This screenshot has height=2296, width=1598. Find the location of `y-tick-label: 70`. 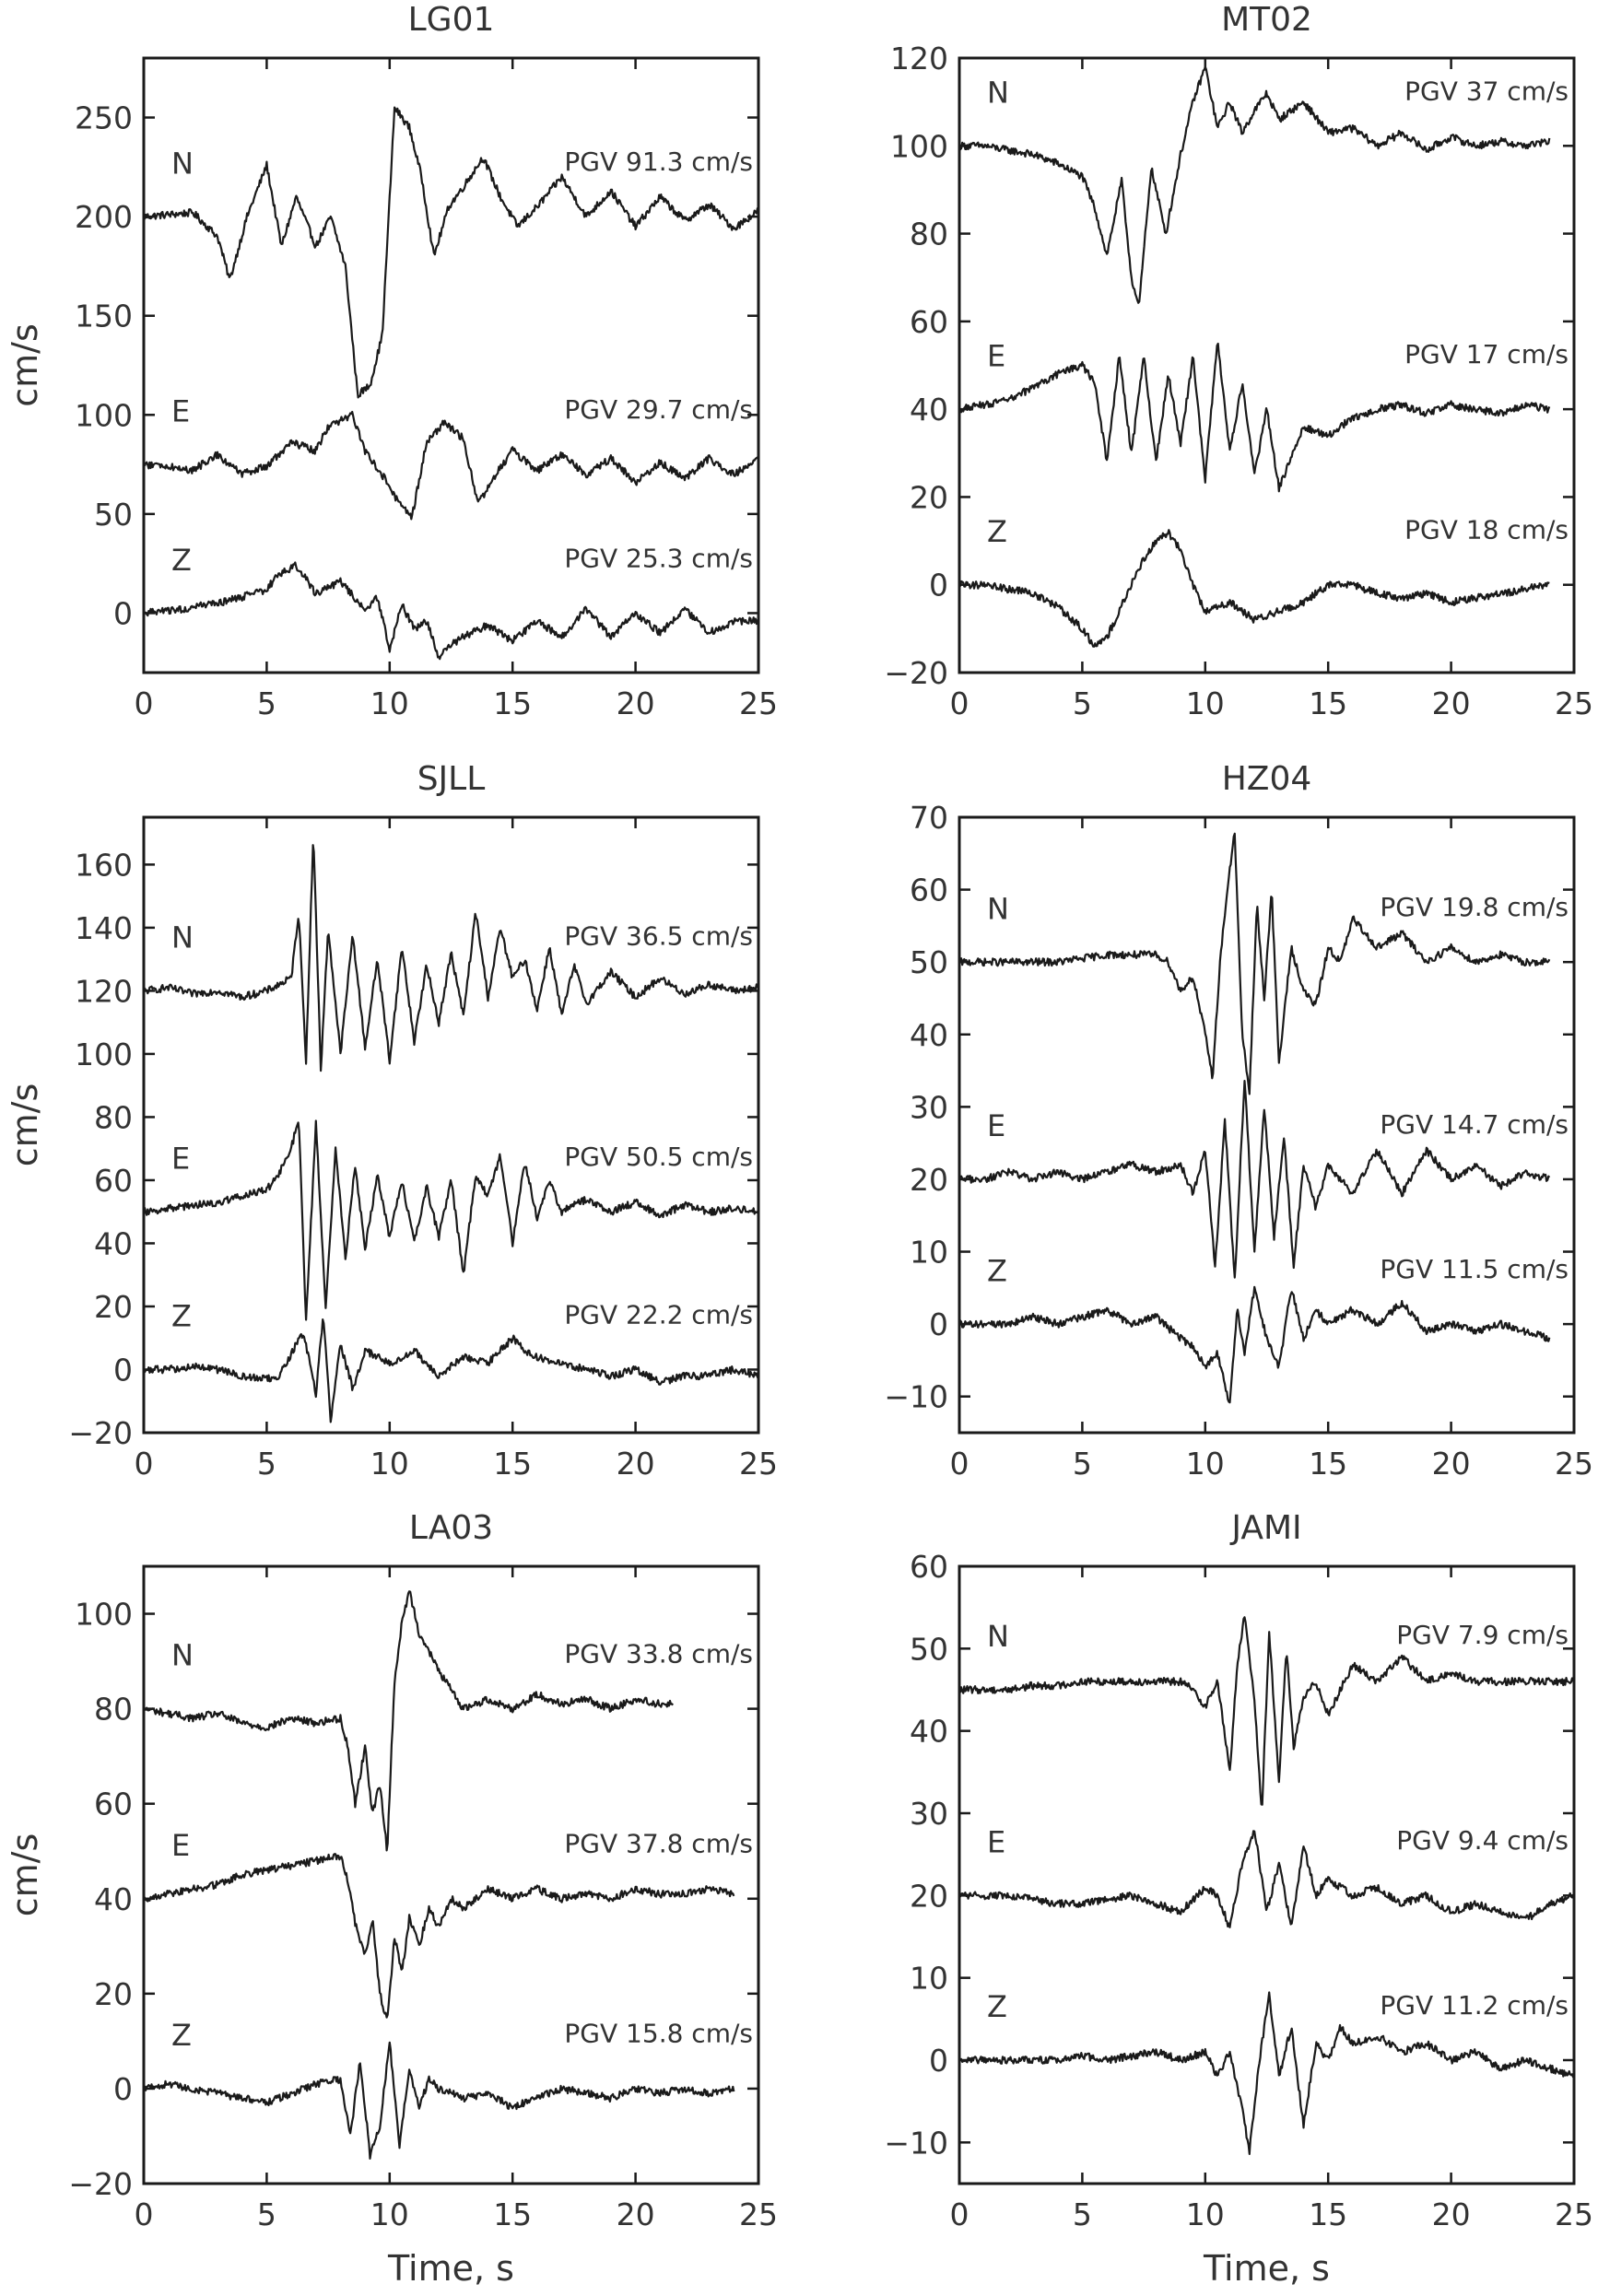

y-tick-label: 70 is located at coordinates (929, 818).